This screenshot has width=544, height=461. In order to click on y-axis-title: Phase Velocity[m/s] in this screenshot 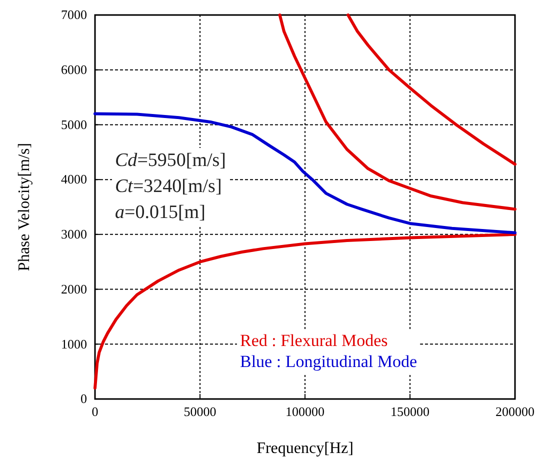, I will do `click(24, 207)`.